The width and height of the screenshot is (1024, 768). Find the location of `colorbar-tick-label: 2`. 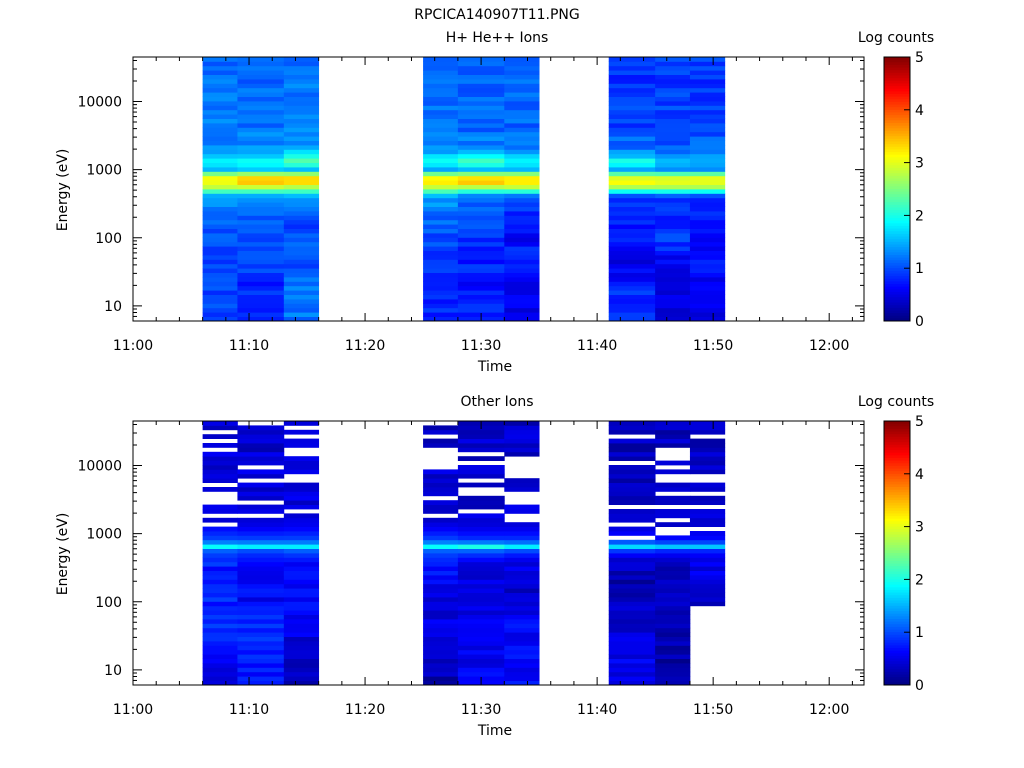

colorbar-tick-label: 2 is located at coordinates (919, 580).